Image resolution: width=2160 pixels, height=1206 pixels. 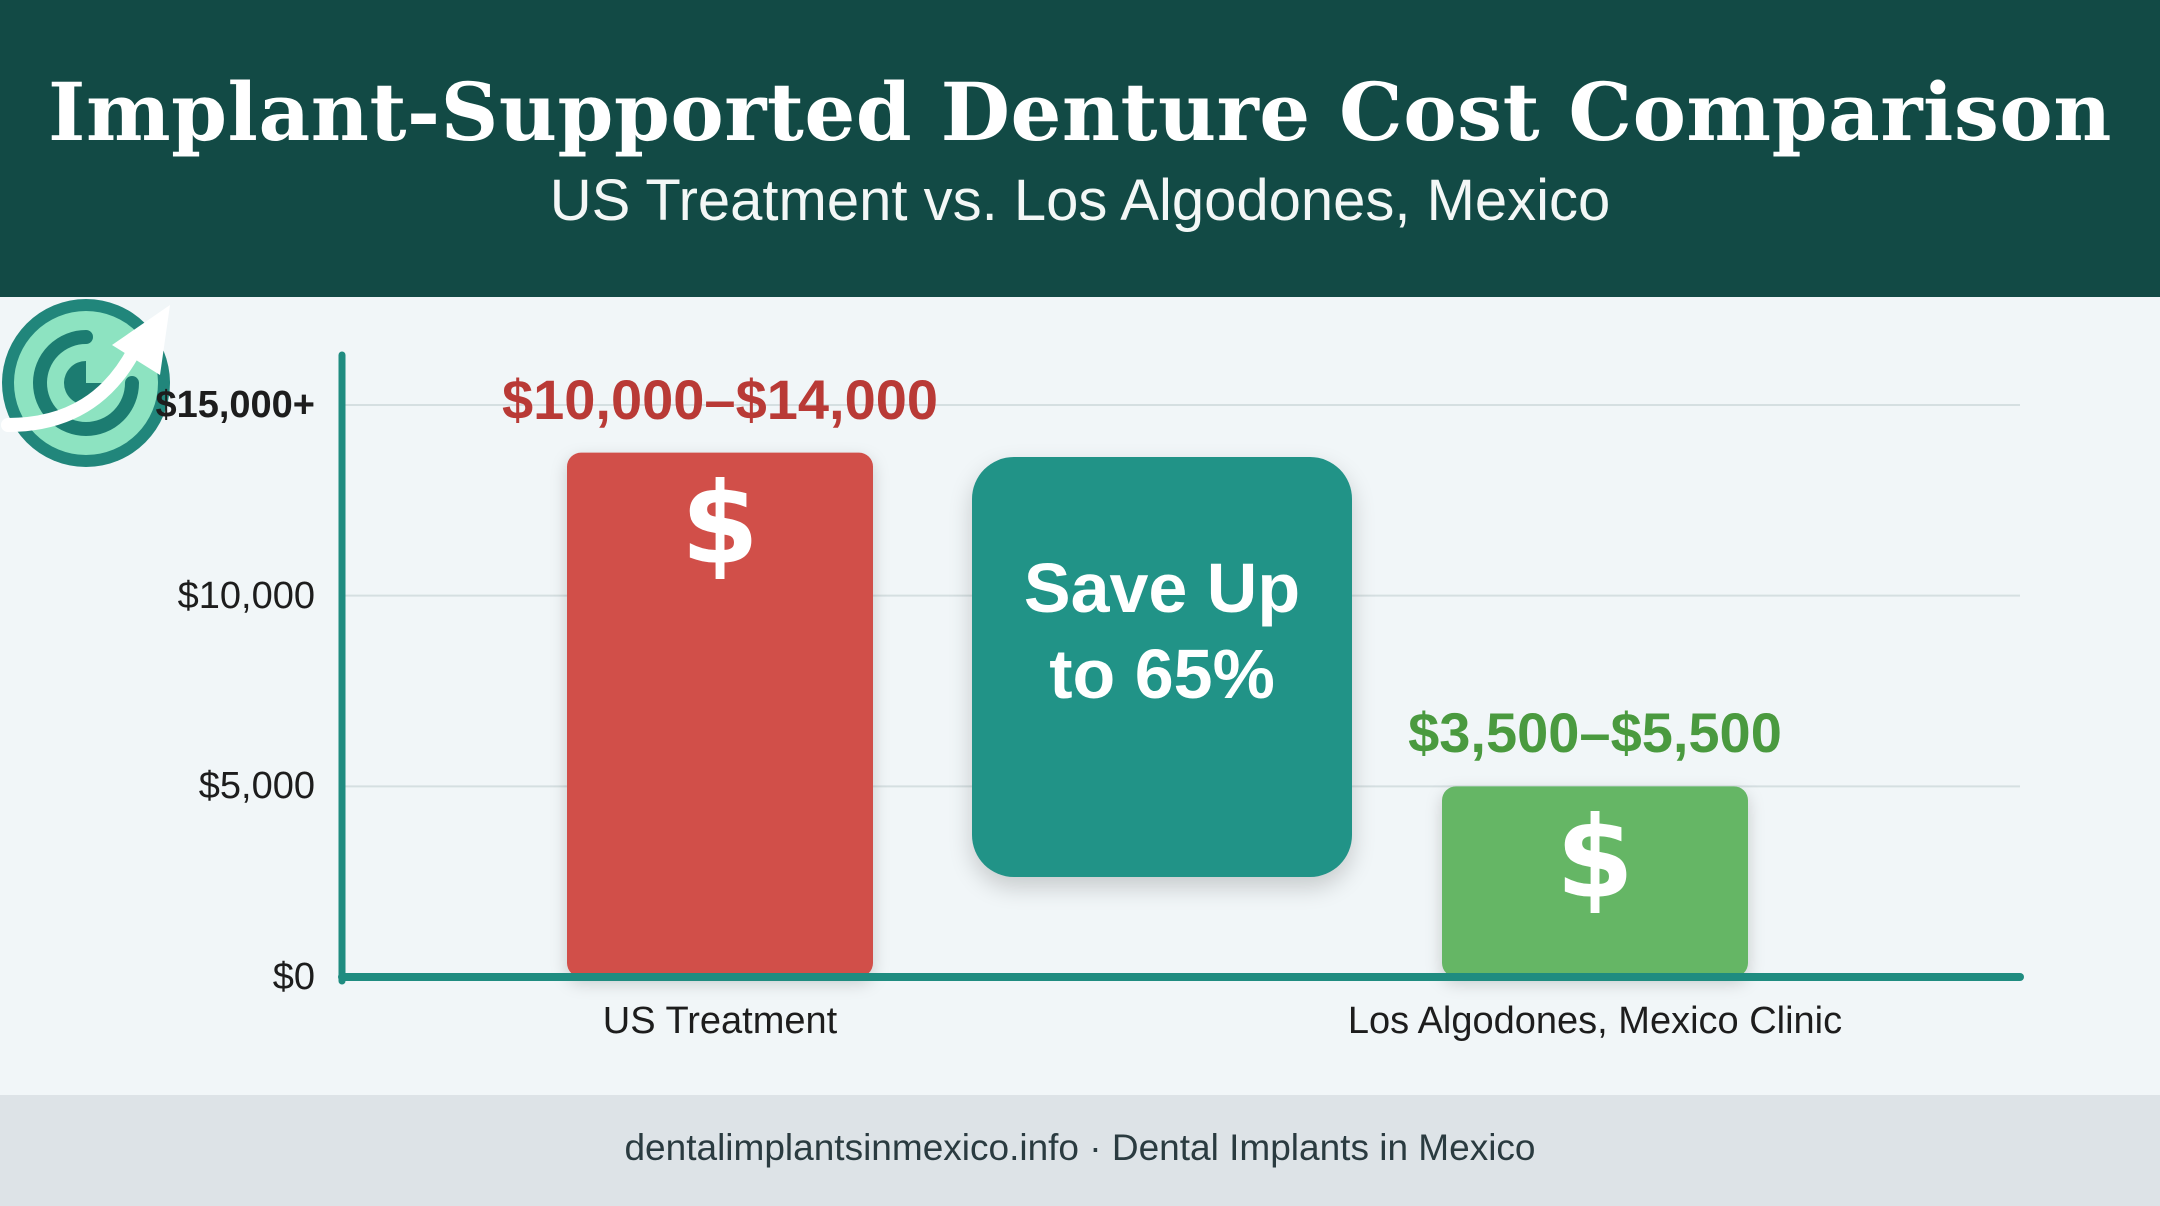 I want to click on bar-value-label: $3,500–$5,500, so click(x=1595, y=733).